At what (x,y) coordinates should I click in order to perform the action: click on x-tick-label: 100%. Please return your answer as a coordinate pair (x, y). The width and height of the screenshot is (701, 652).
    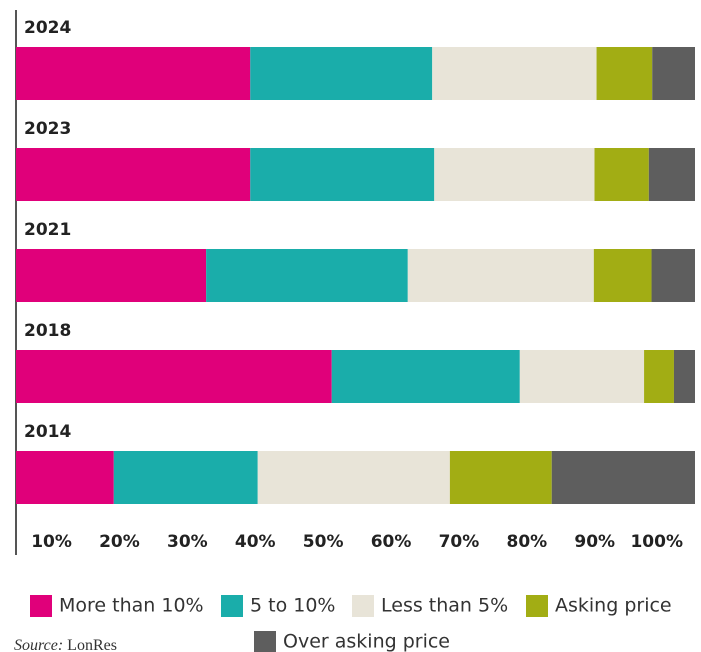
    Looking at the image, I should click on (656, 542).